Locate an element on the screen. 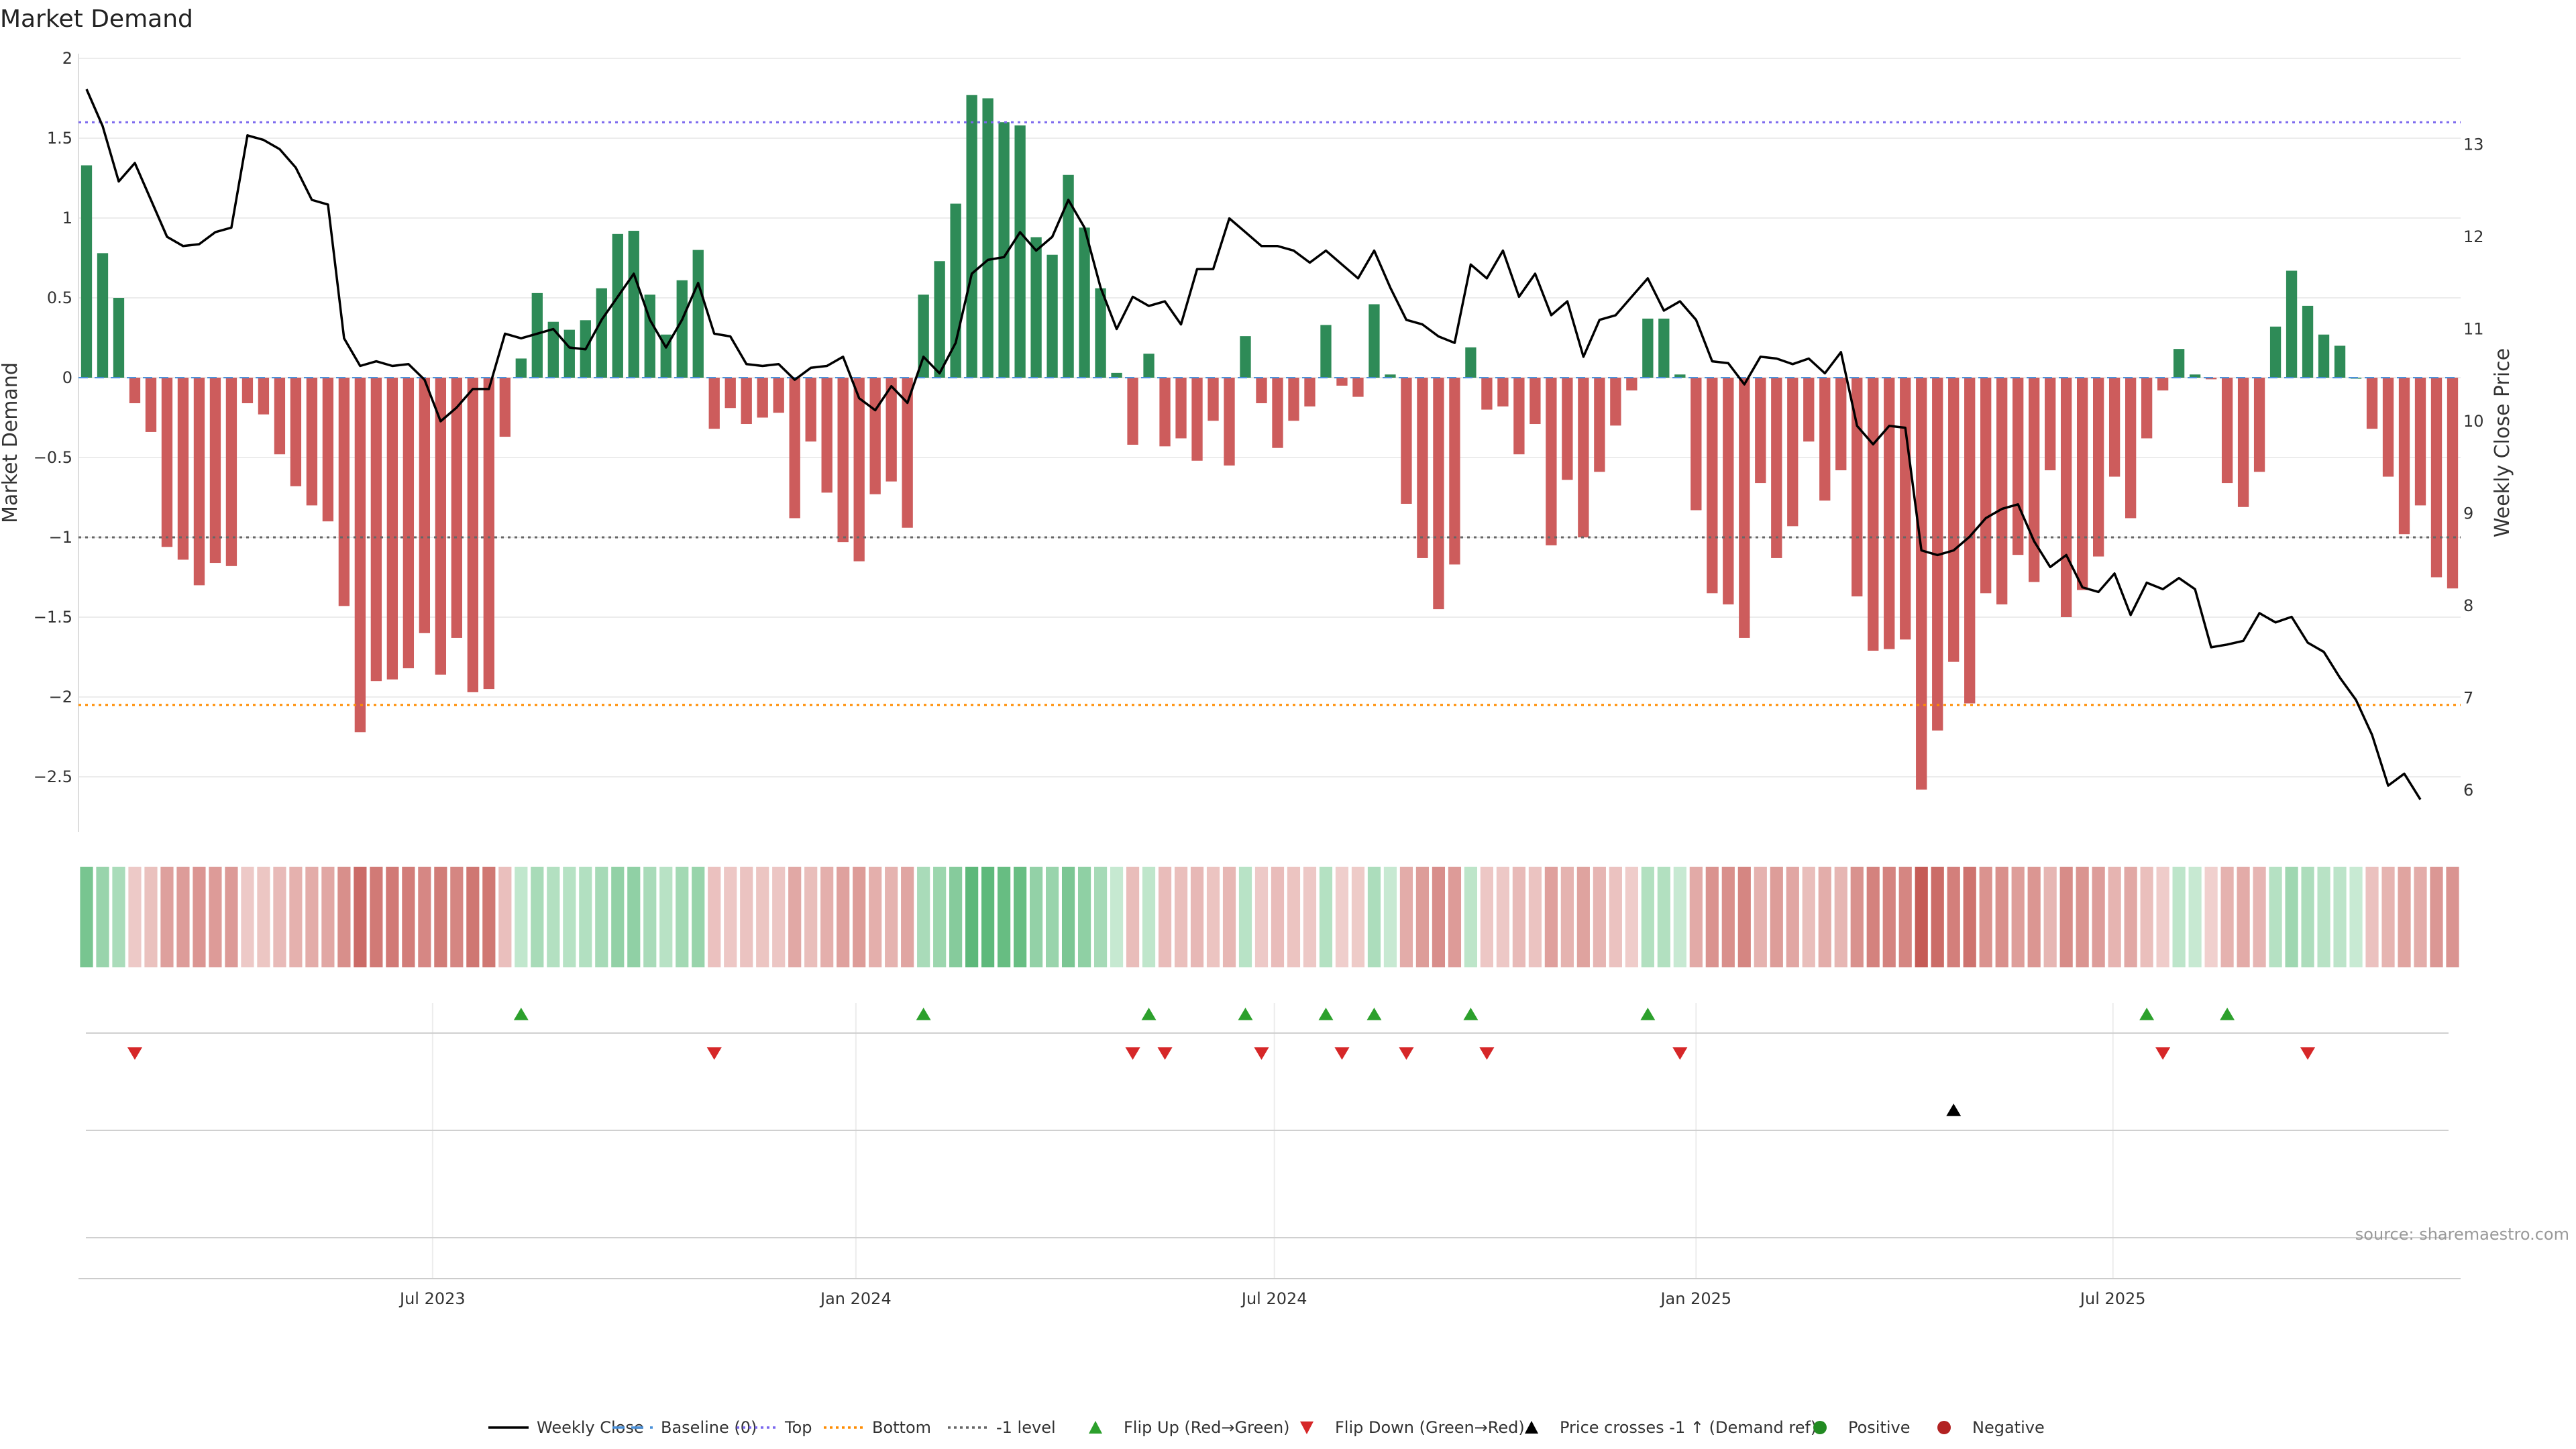 This screenshot has height=1449, width=2576. legend-label: Negative is located at coordinates (2008, 1427).